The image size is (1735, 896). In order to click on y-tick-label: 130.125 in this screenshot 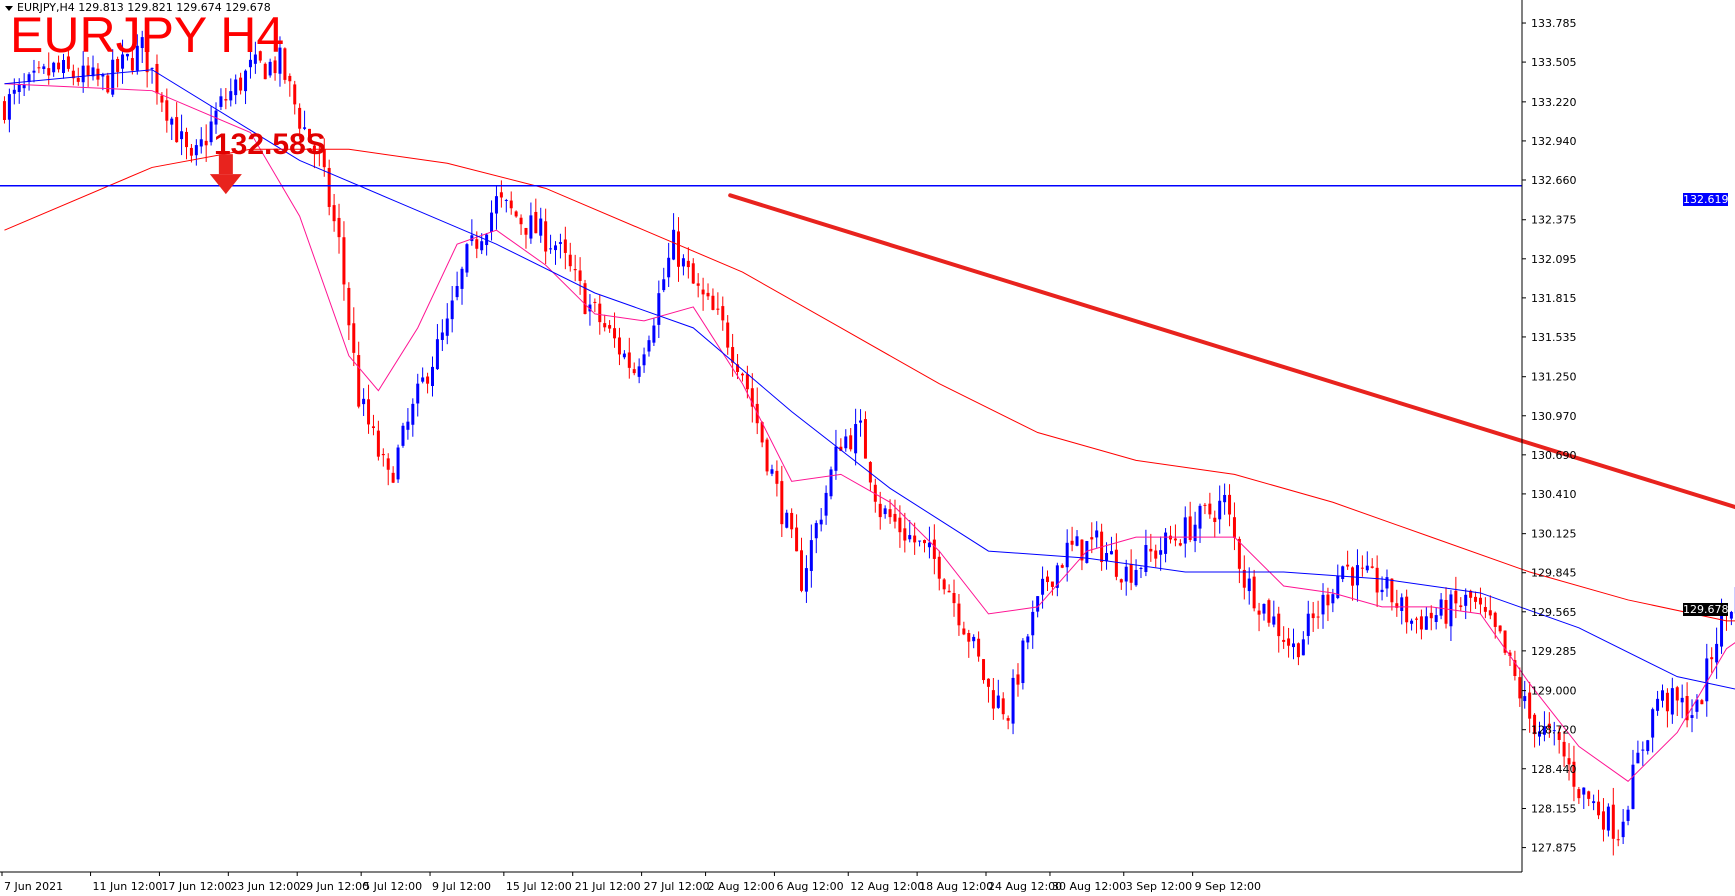, I will do `click(1554, 534)`.